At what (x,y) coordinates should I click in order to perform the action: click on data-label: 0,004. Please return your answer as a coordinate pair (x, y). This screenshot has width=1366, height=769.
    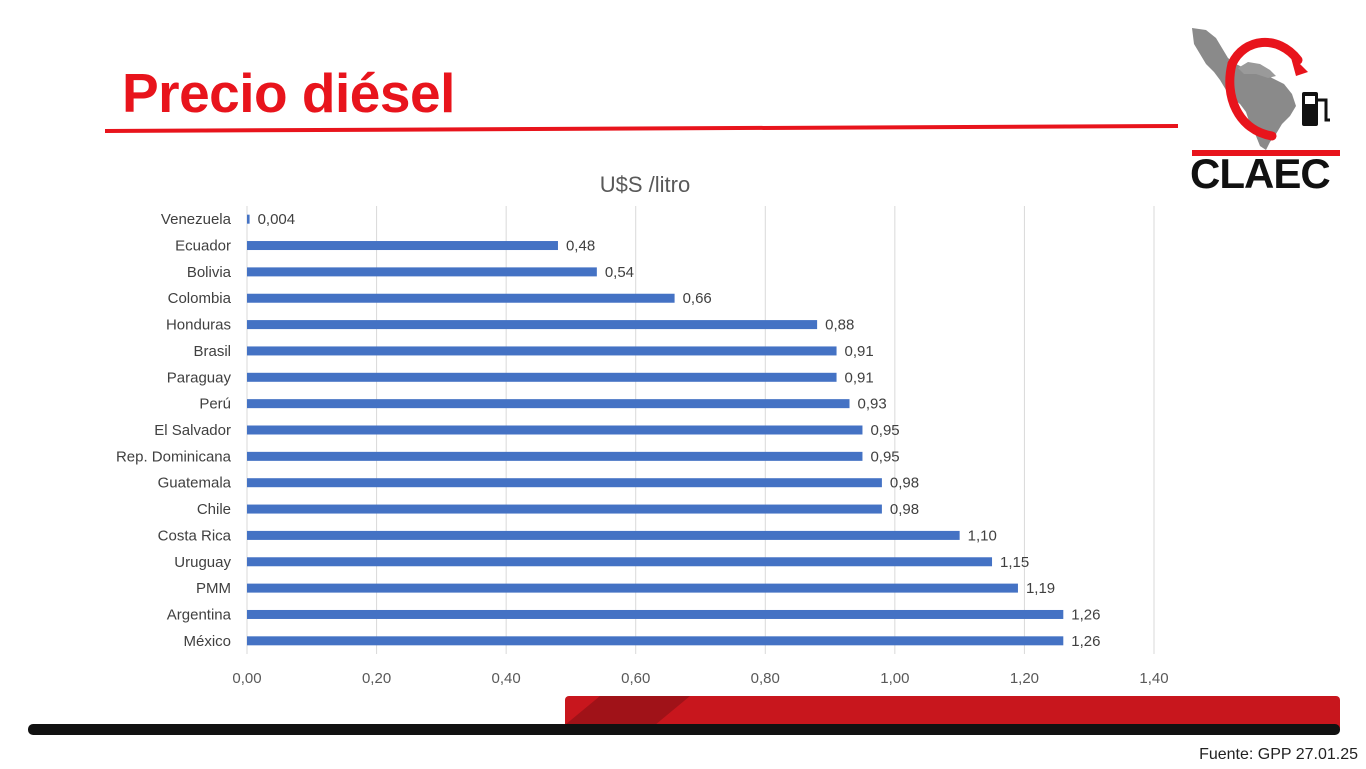
    Looking at the image, I should click on (277, 219).